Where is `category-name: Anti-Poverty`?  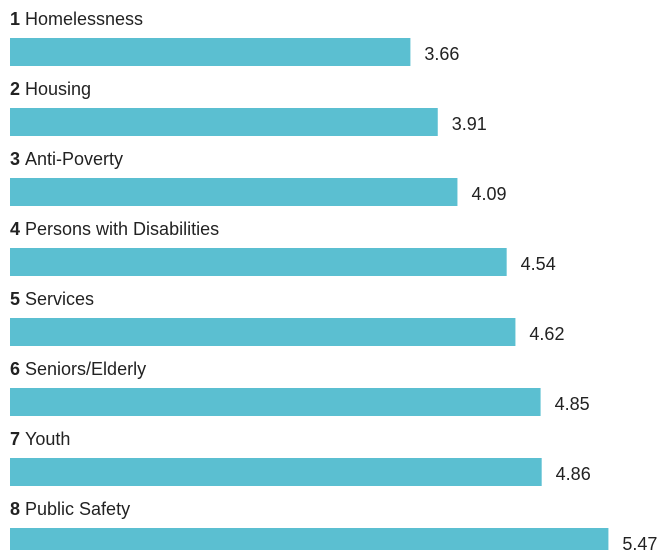
category-name: Anti-Poverty is located at coordinates (74, 159).